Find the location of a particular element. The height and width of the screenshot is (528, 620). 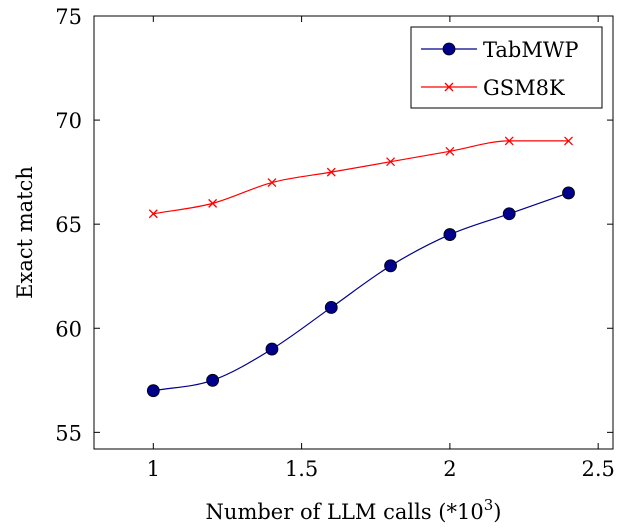

y-tick-label: 60 is located at coordinates (68, 329).